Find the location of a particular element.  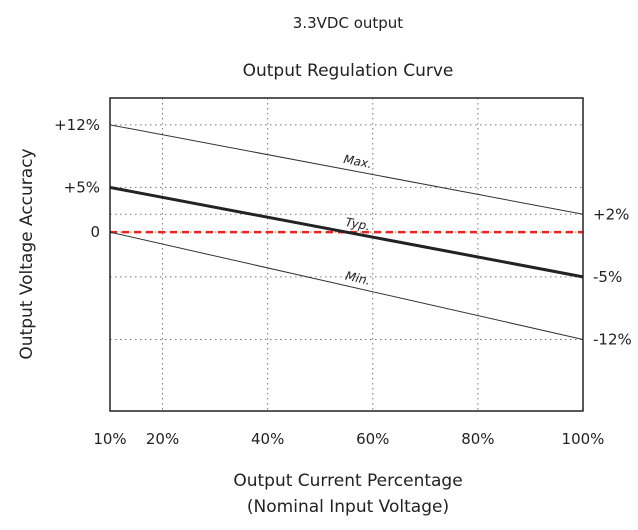

series-label-typ: Typ. is located at coordinates (357, 224).